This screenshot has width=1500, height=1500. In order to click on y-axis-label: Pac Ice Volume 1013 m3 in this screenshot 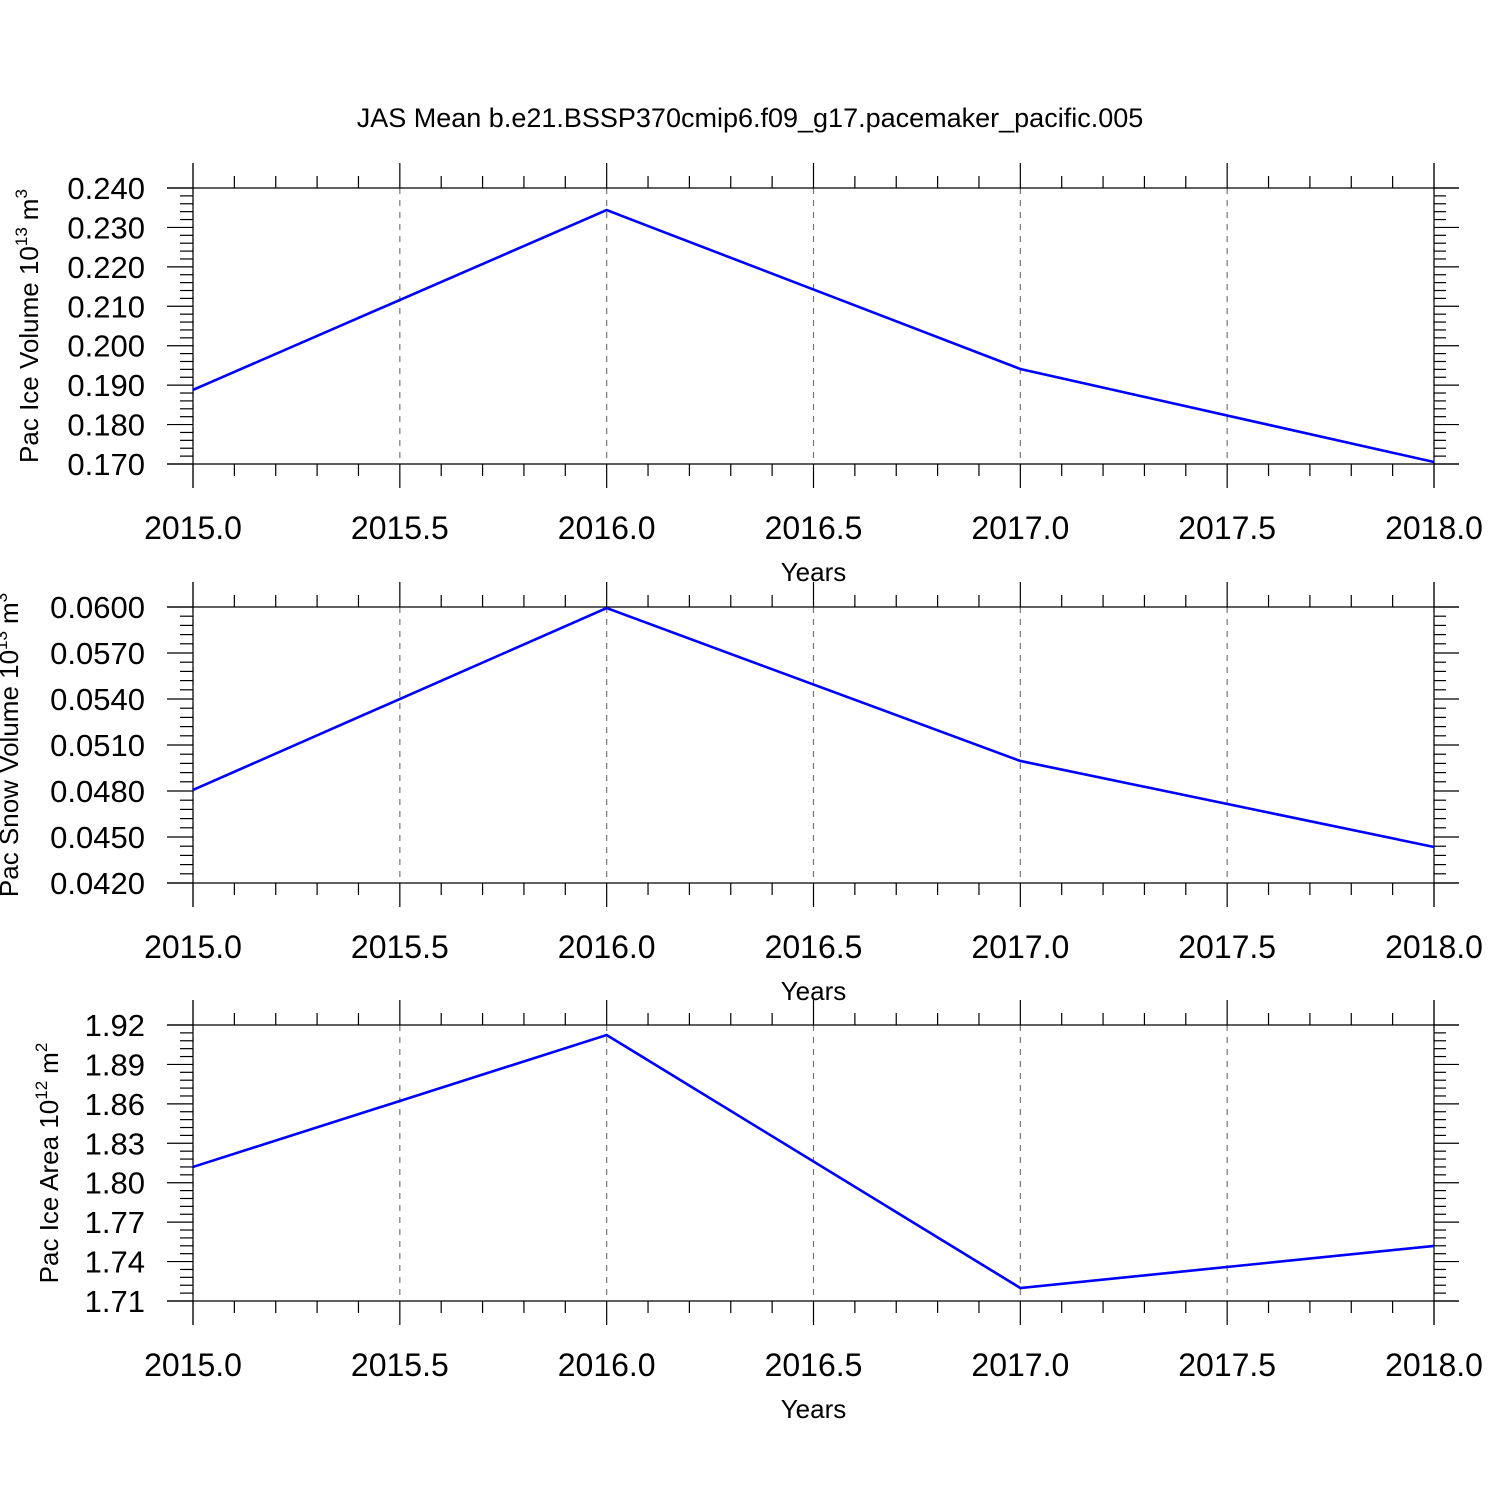, I will do `click(28, 326)`.